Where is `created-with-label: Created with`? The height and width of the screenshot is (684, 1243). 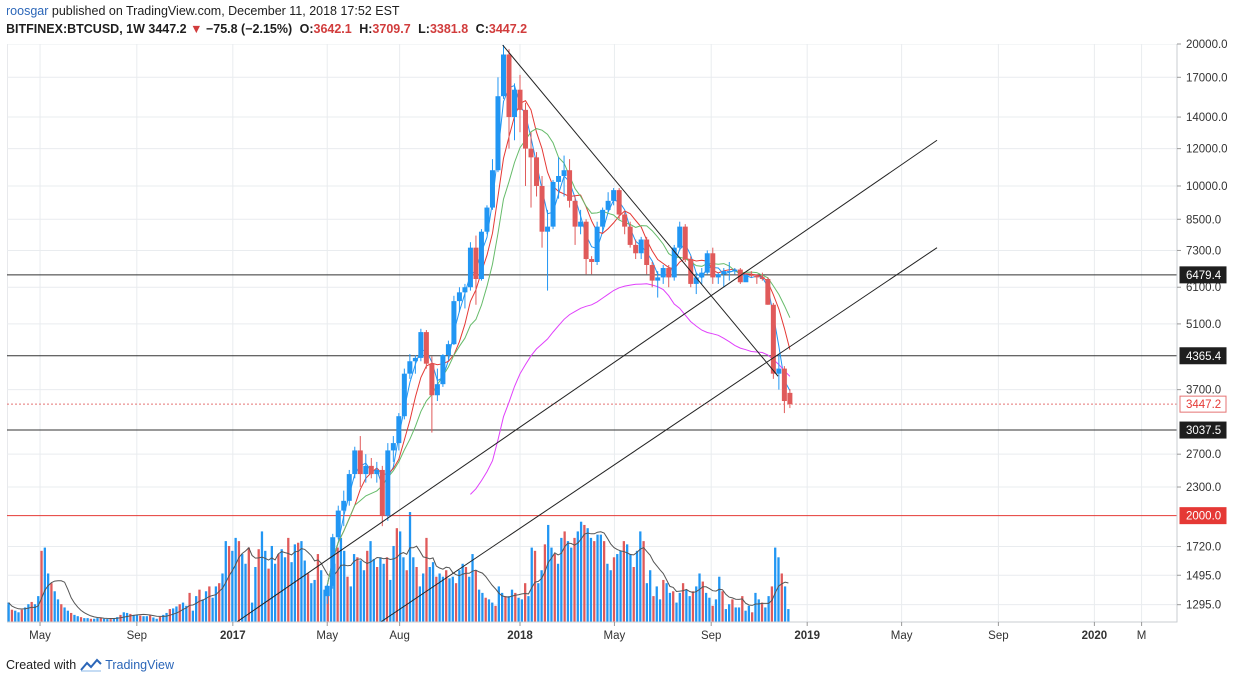
created-with-label: Created with is located at coordinates (41, 665).